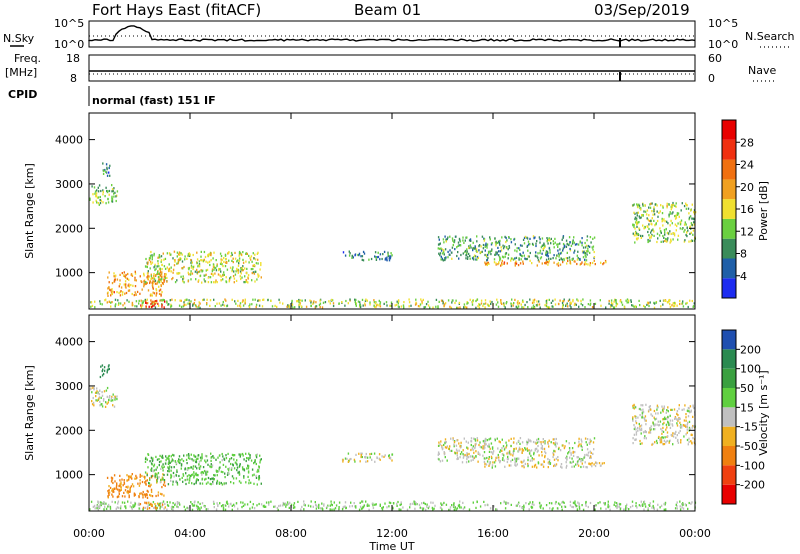 Image resolution: width=800 pixels, height=554 pixels. What do you see at coordinates (642, 10) in the screenshot?
I see `date-label: 03/Sep/2019` at bounding box center [642, 10].